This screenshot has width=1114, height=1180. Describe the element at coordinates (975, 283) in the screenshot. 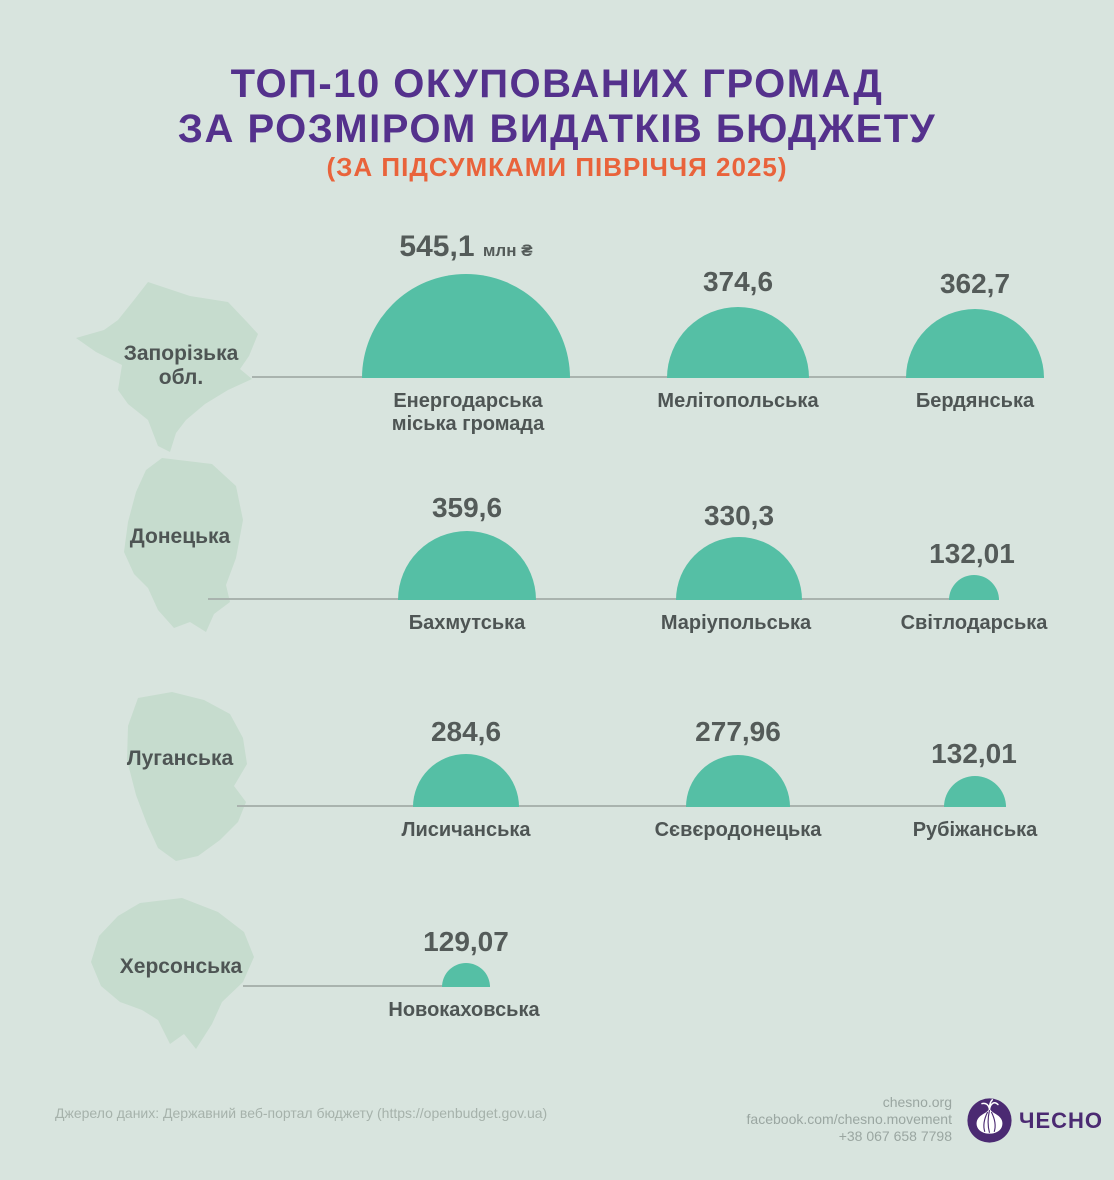

I see `value-berdianska: 362,7` at that location.